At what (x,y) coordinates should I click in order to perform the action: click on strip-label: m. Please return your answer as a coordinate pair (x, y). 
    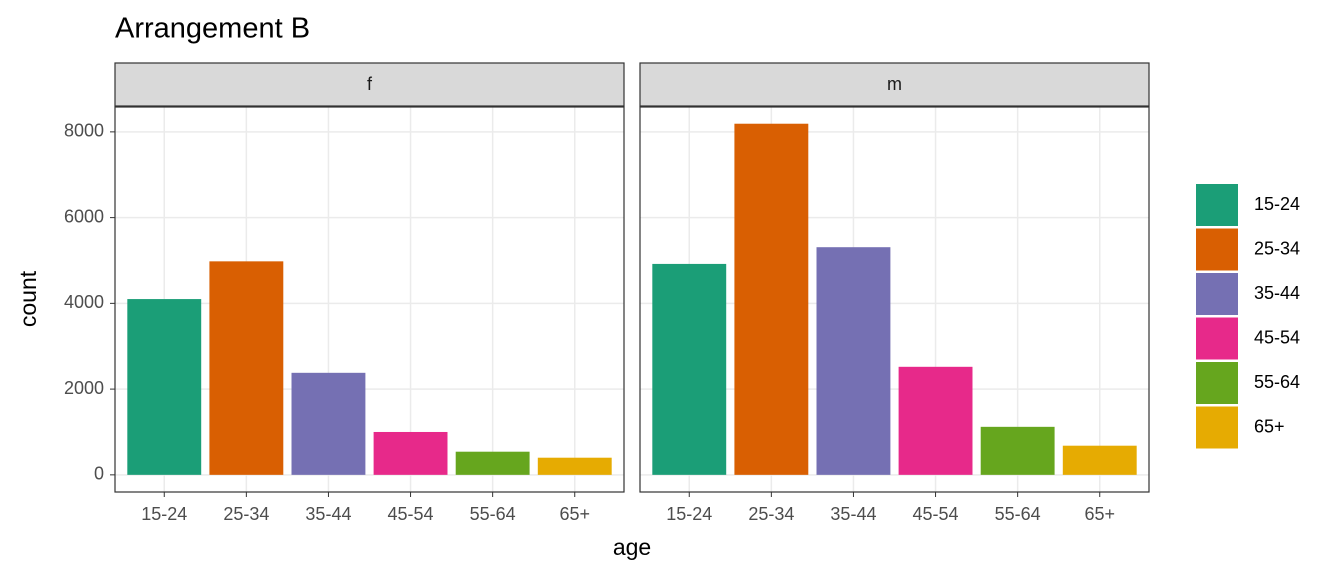
    Looking at the image, I should click on (894, 84).